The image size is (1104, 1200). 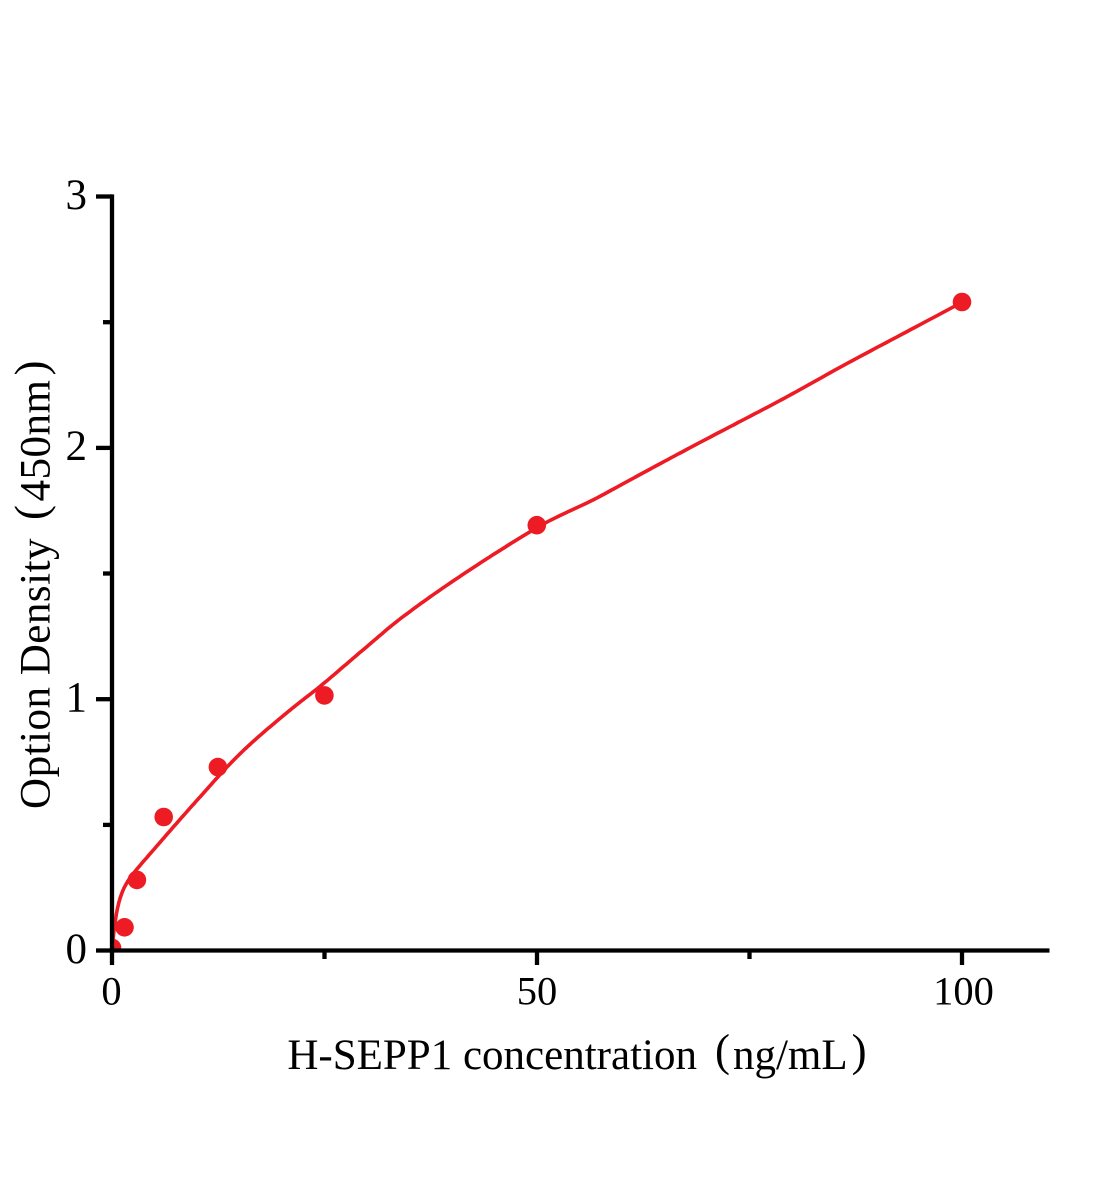 I want to click on svg-text:H-SEPP1 concentration(ng/mL): H-SEPP1 concentration (ng/mL), so click(x=576, y=1053).